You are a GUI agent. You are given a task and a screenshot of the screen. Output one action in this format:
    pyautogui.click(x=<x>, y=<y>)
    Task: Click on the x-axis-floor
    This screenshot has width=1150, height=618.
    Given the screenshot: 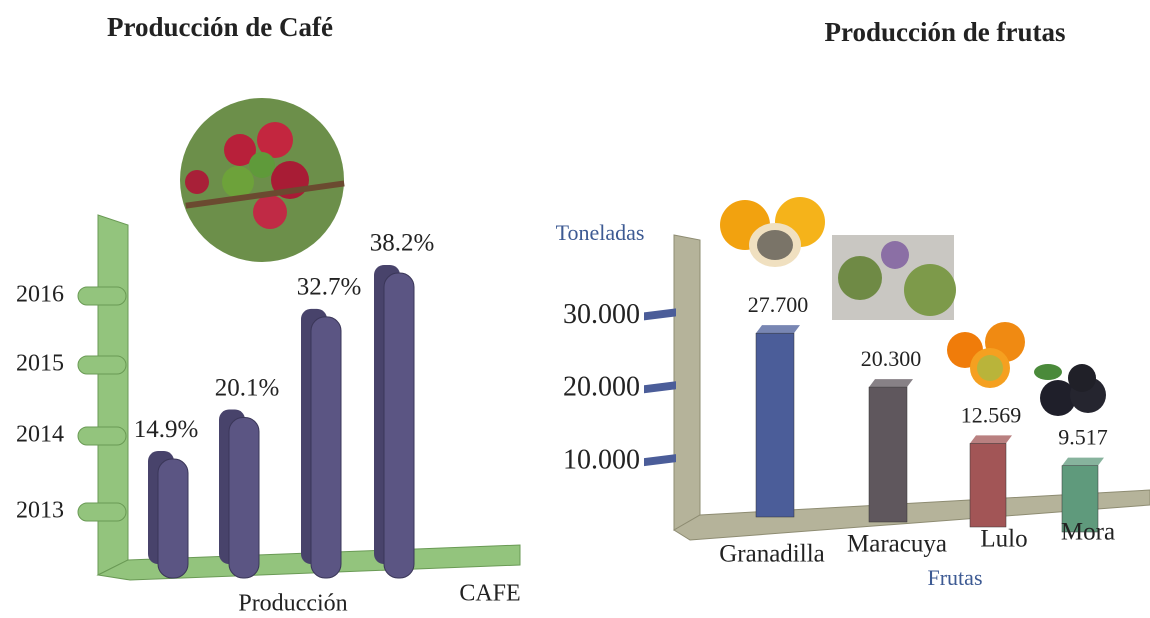 What is the action you would take?
    pyautogui.click(x=911, y=515)
    